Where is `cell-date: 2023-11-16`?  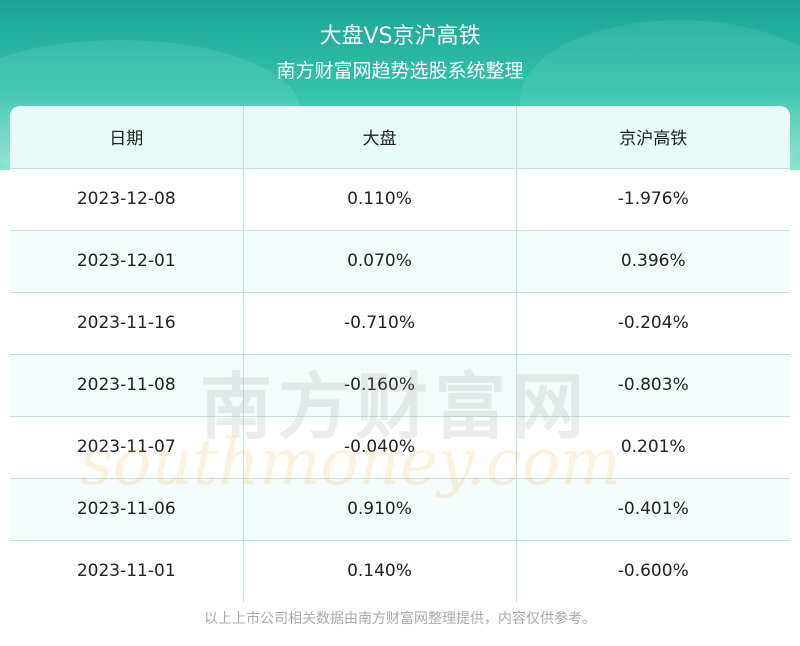
cell-date: 2023-11-16 is located at coordinates (127, 323).